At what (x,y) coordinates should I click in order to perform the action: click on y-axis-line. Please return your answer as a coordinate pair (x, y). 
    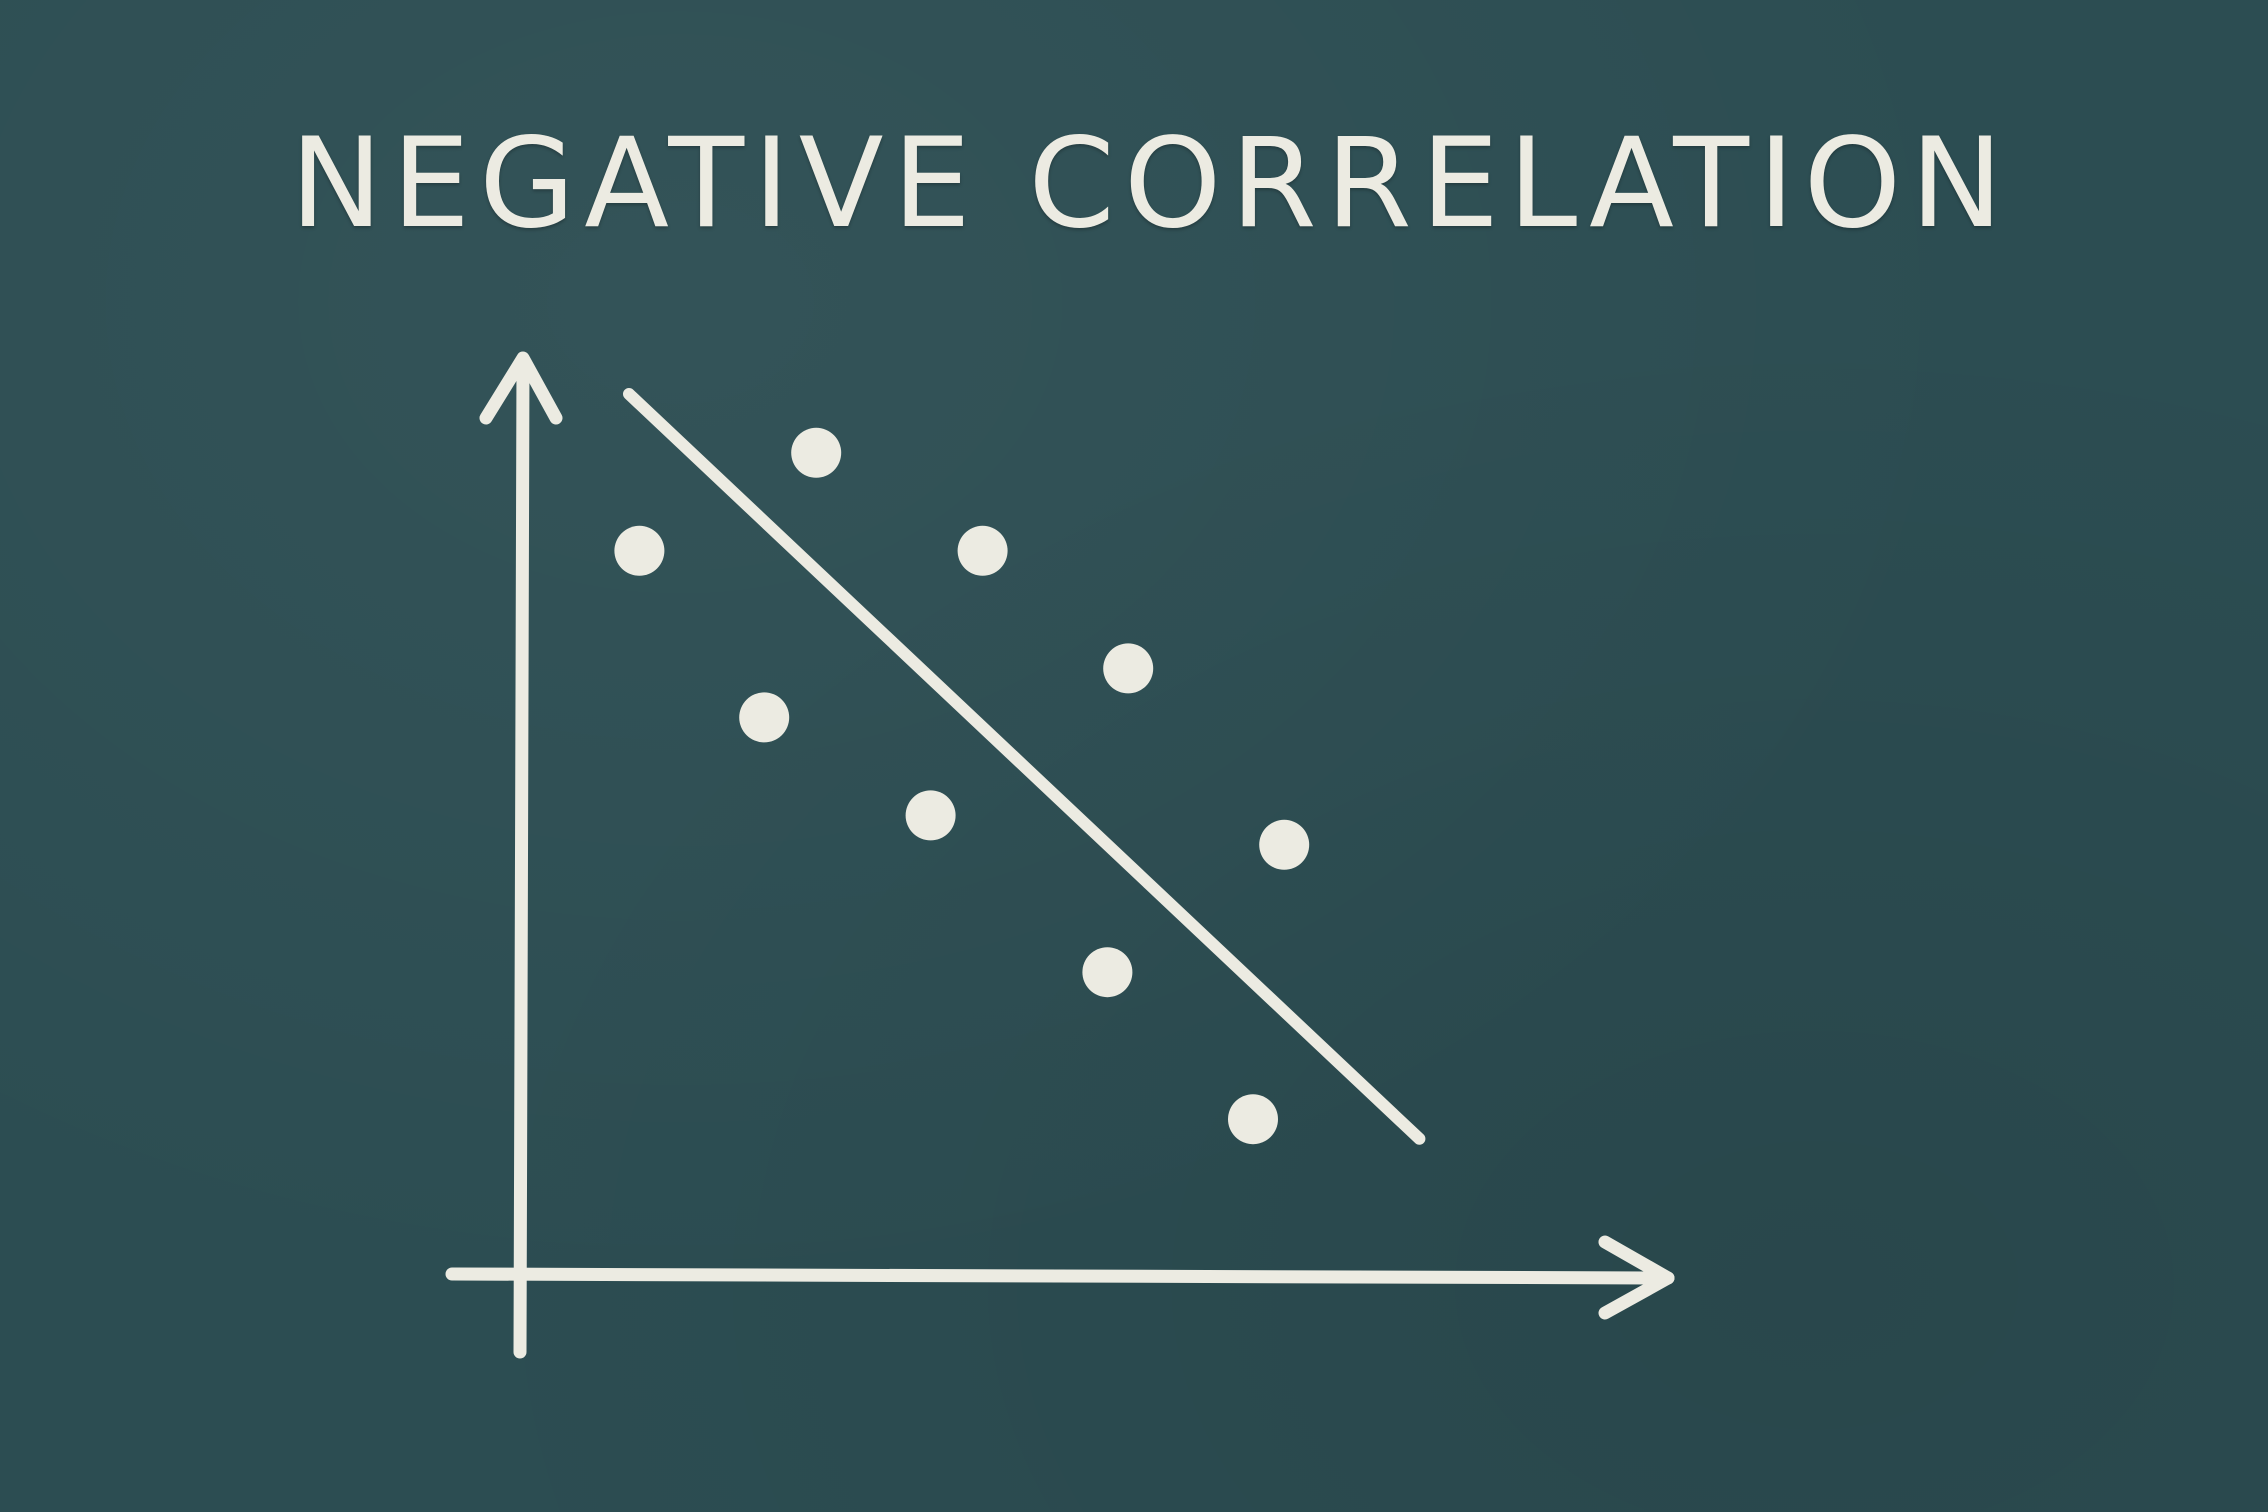
    Looking at the image, I should click on (521, 856).